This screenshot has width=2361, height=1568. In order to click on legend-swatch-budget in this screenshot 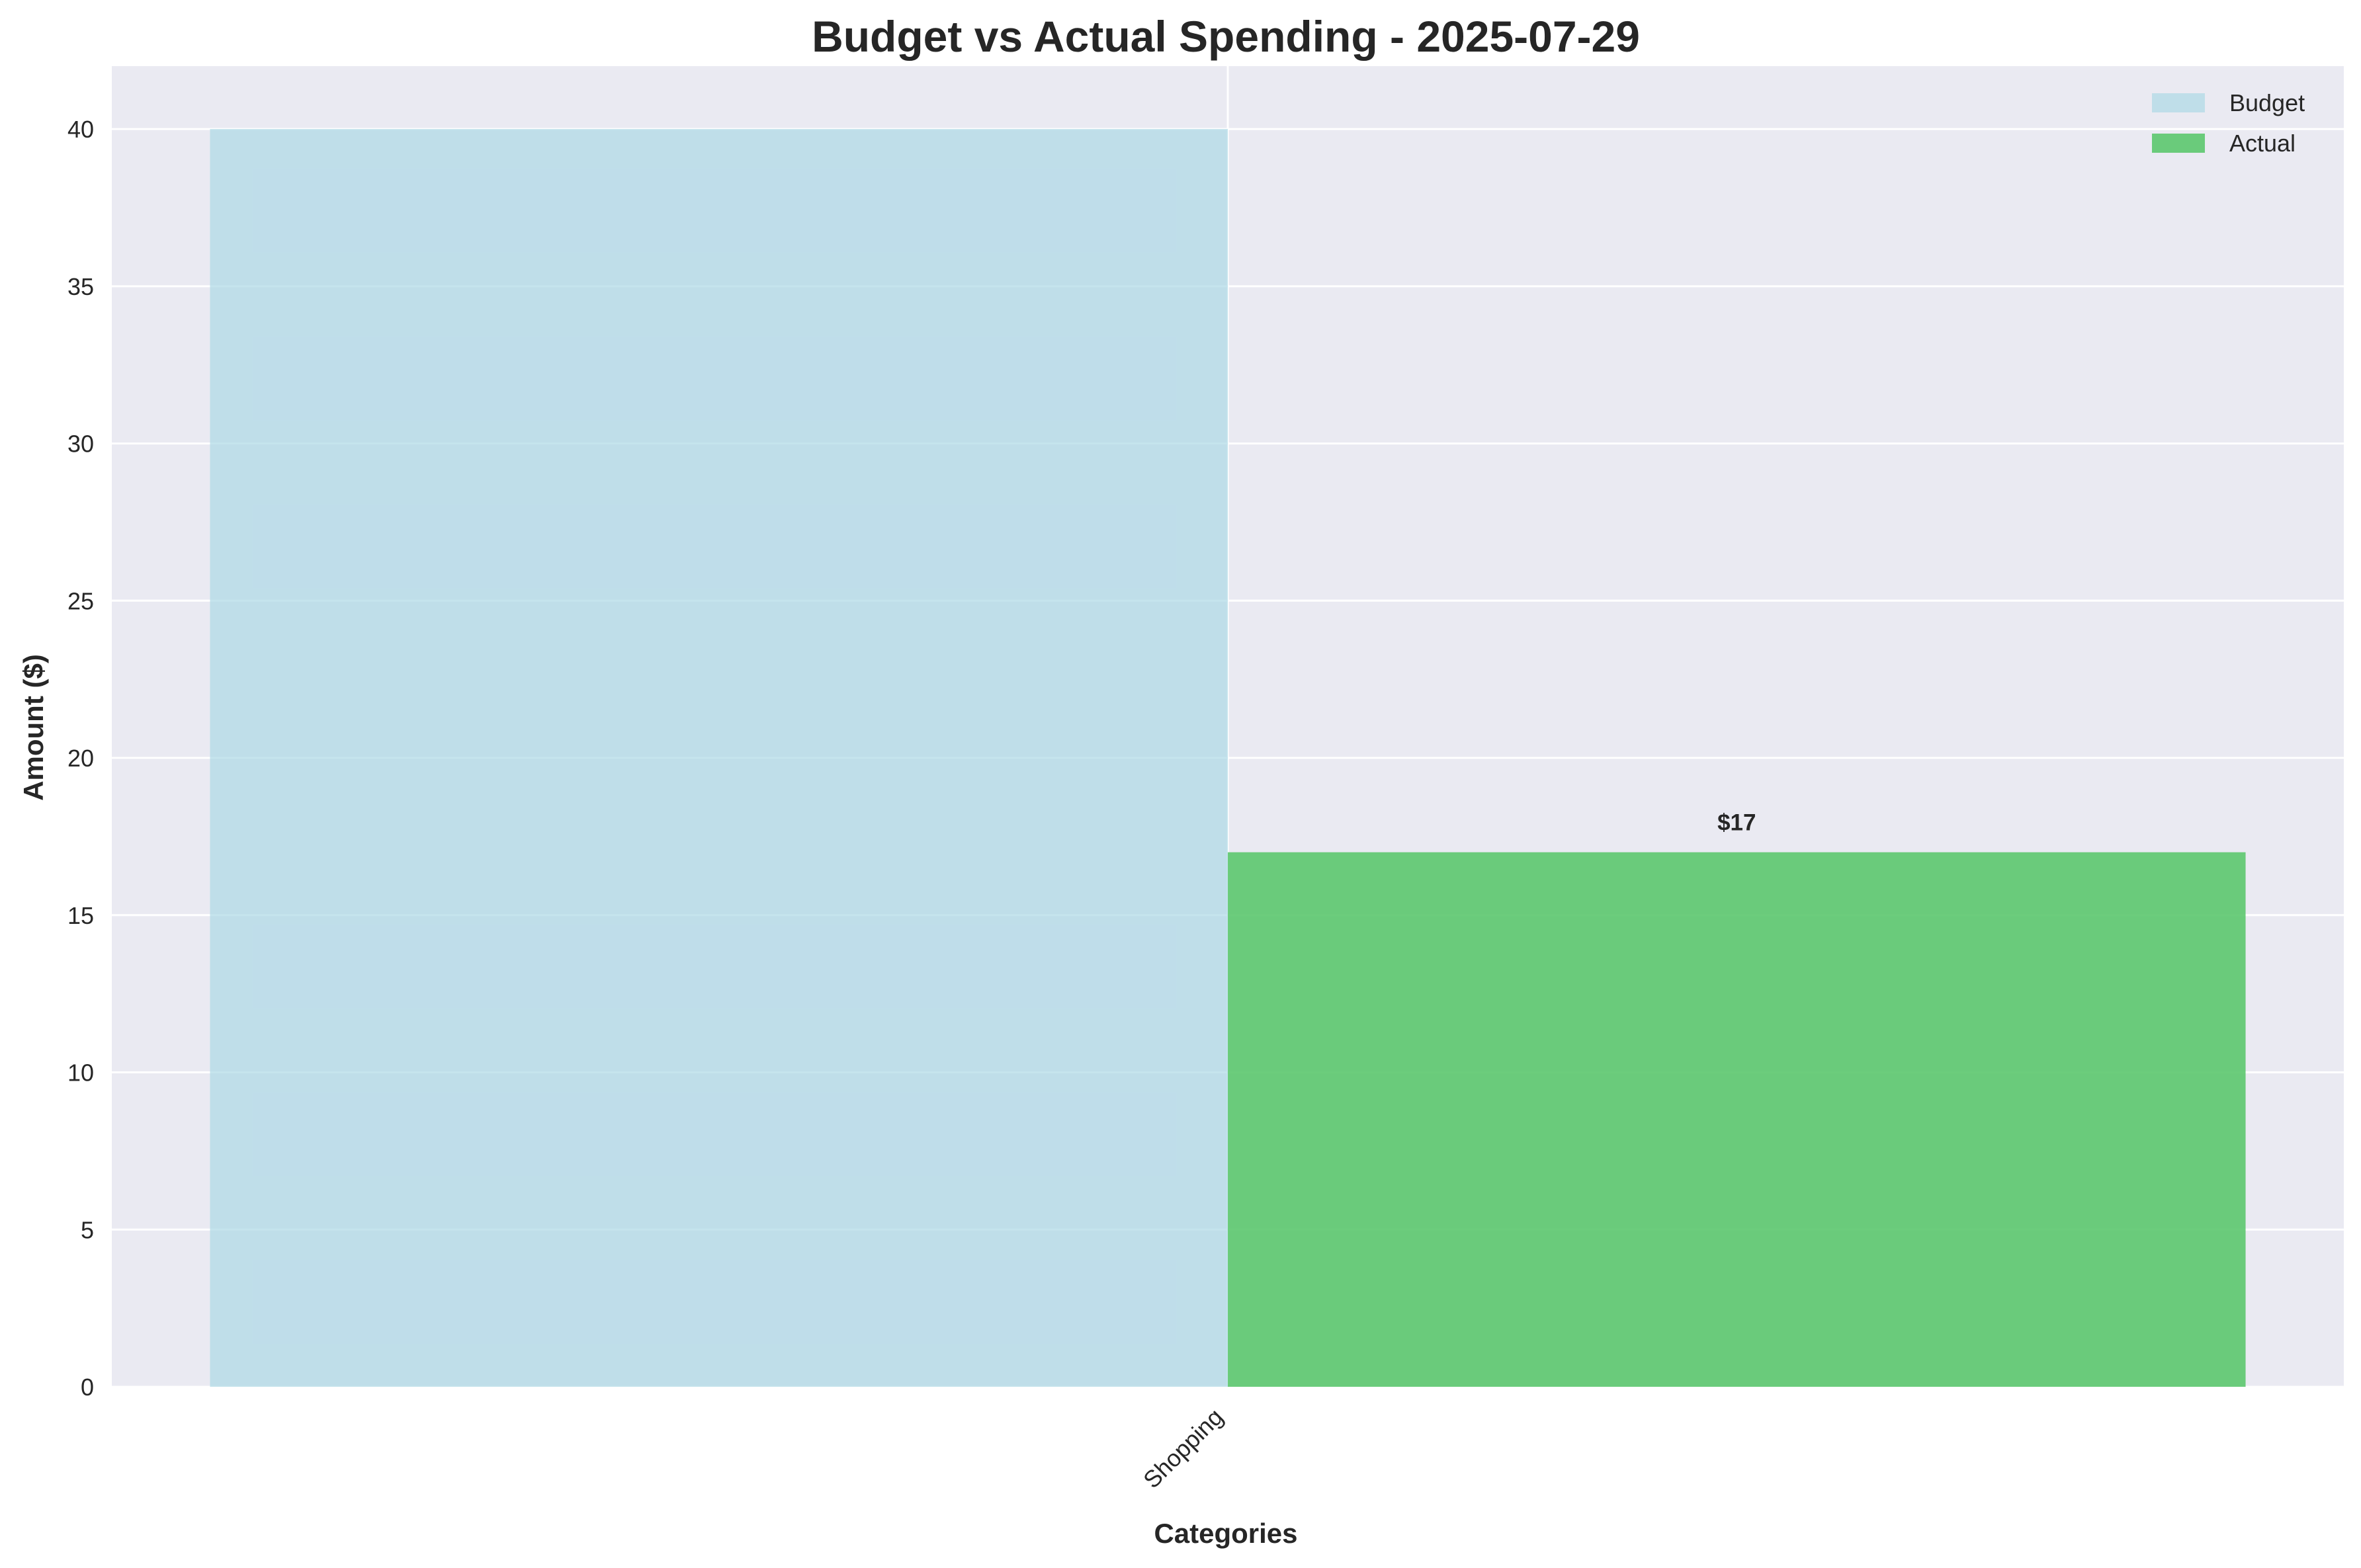, I will do `click(2178, 102)`.